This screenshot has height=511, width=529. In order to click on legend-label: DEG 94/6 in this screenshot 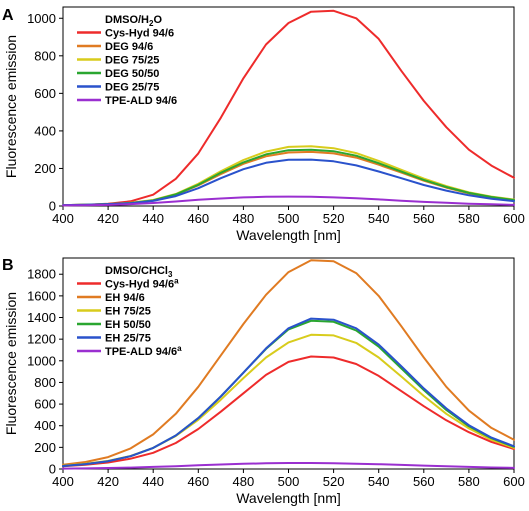, I will do `click(129, 47)`.